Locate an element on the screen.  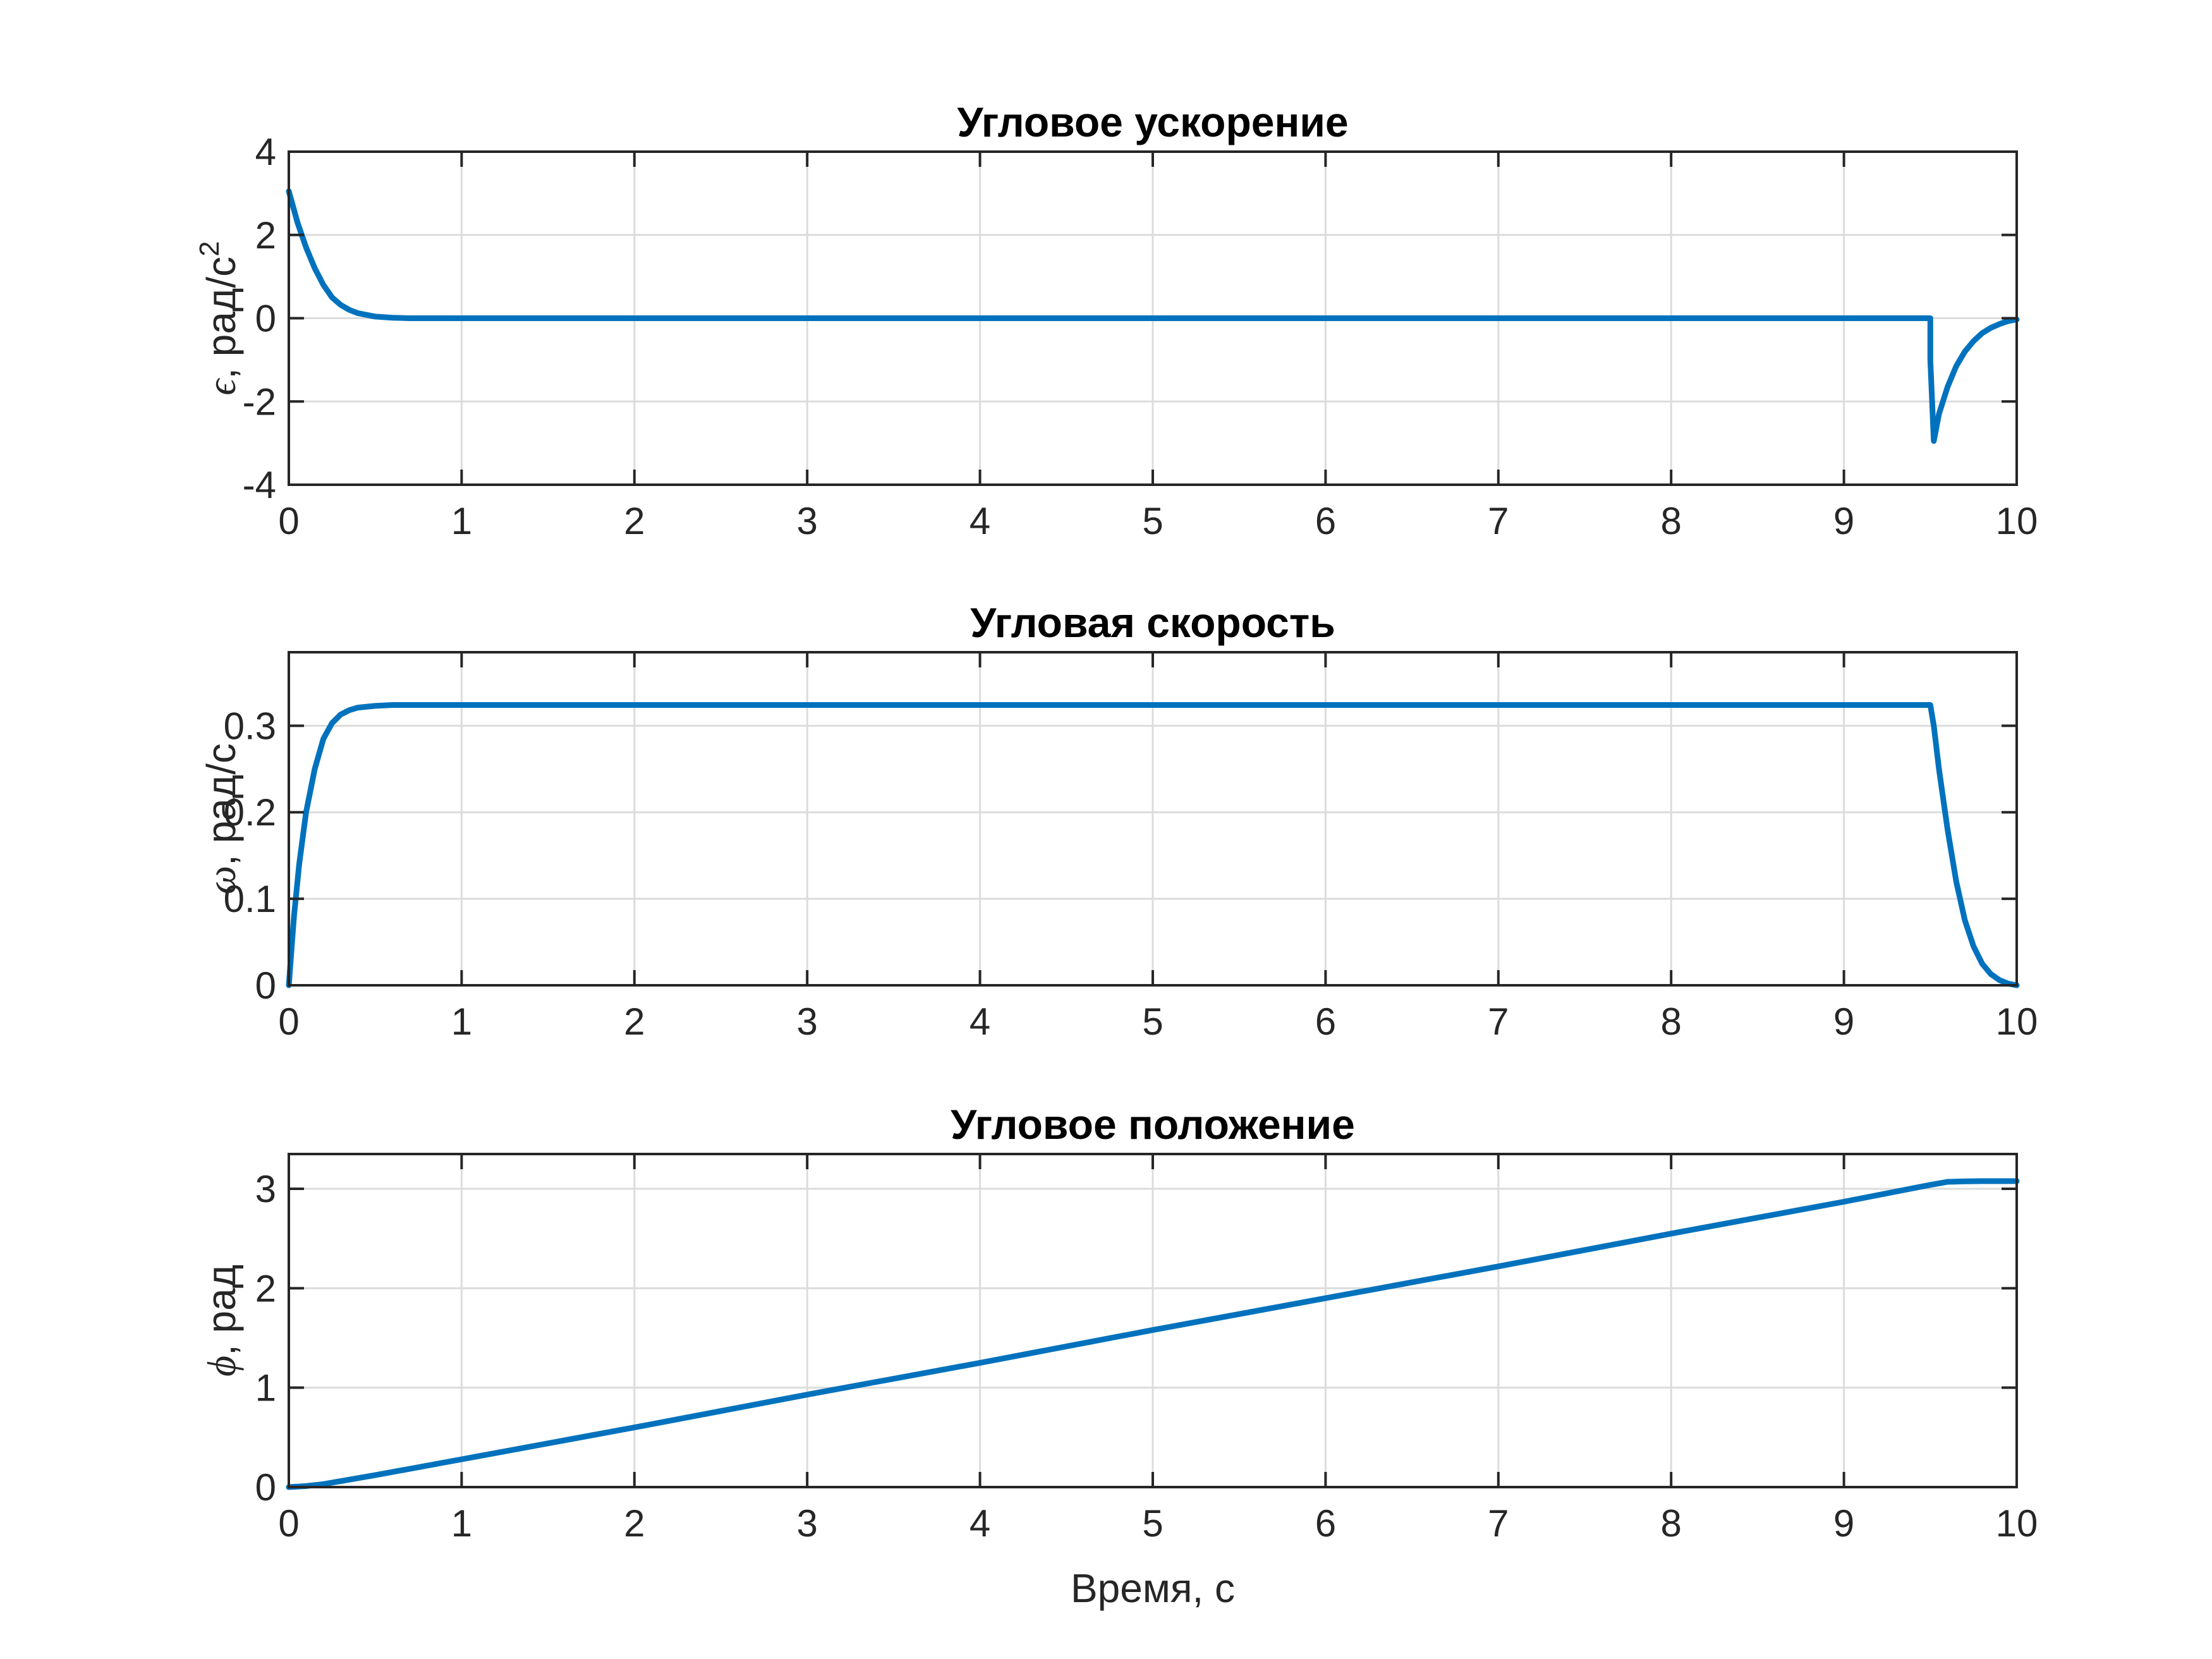
y-tick-label: -4 is located at coordinates (259, 485).